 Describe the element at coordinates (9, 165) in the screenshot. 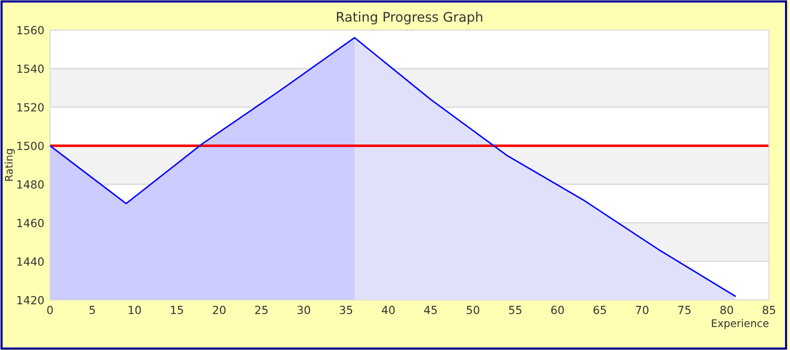

I see `y-axis-title: Rating` at that location.